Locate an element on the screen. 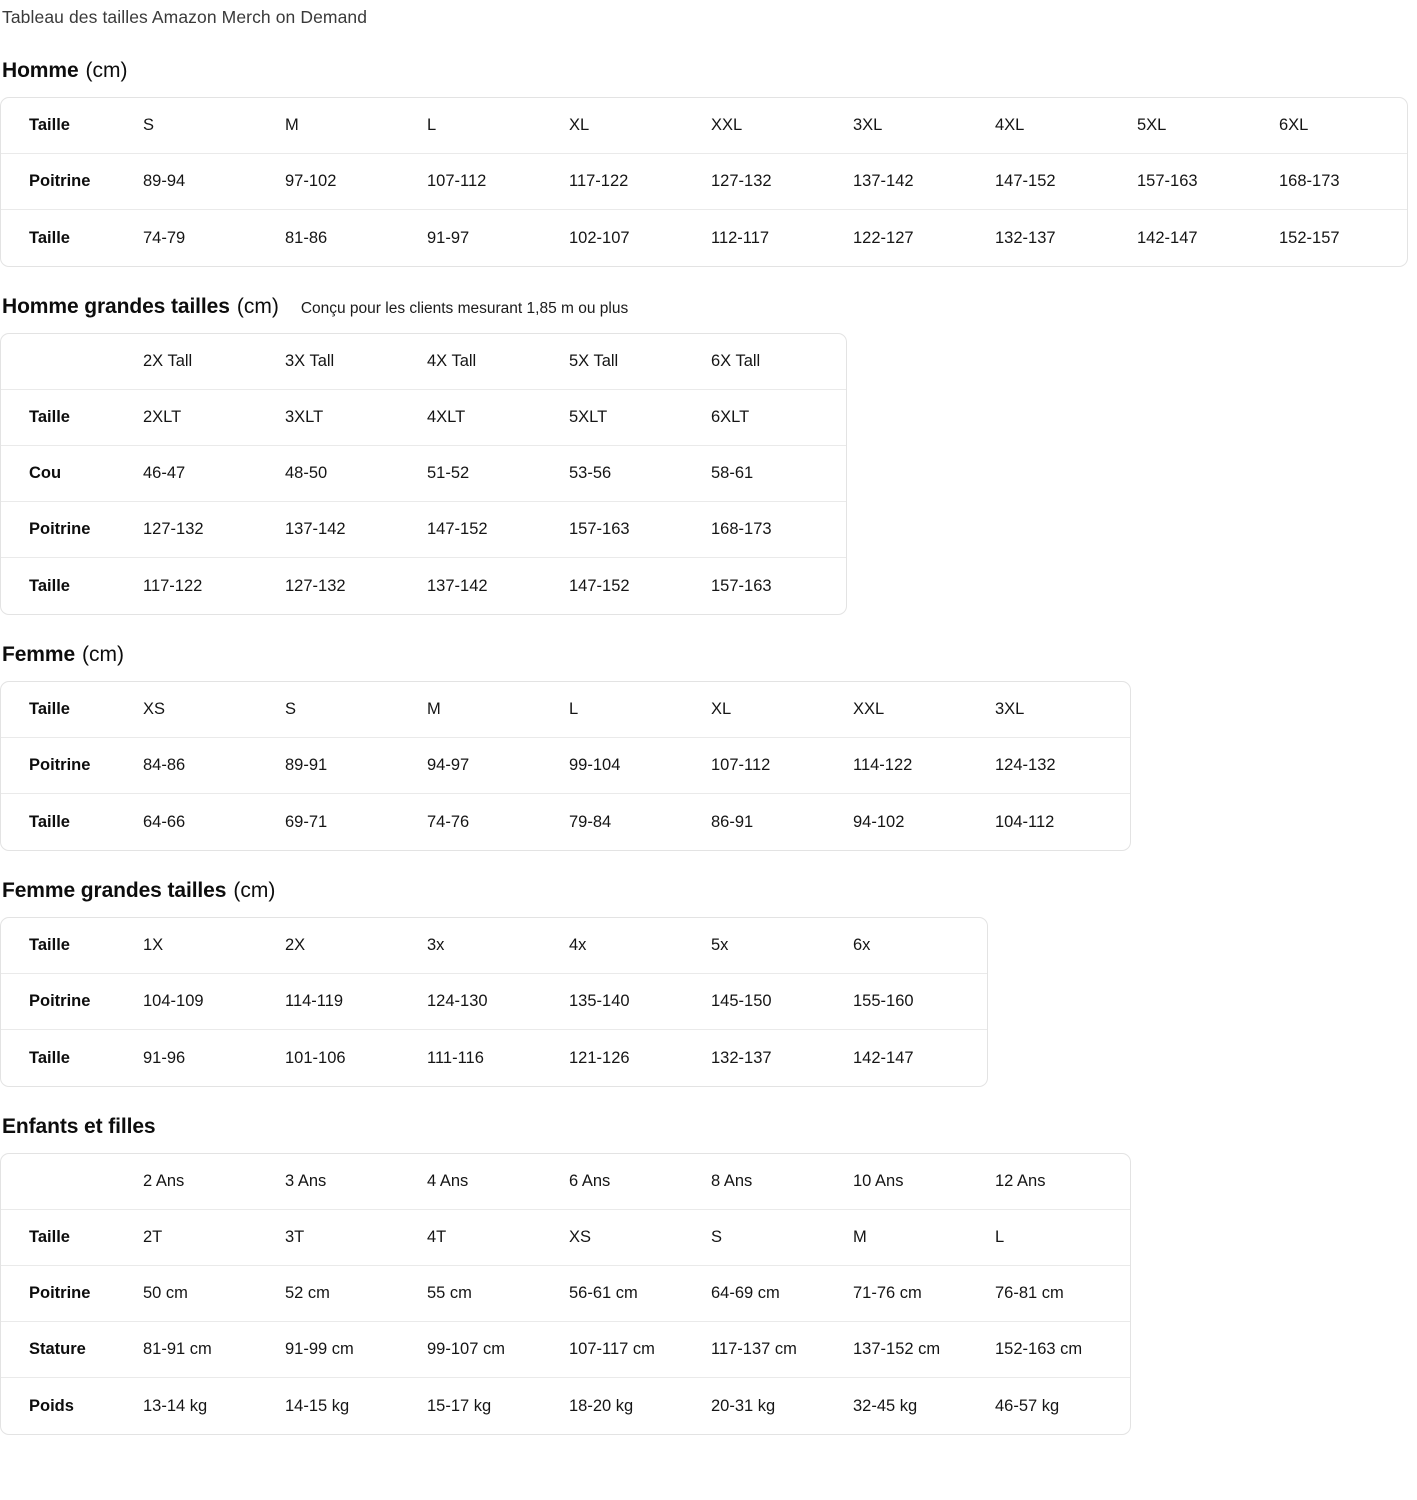  table-cell: 114-122 is located at coordinates (924, 765).